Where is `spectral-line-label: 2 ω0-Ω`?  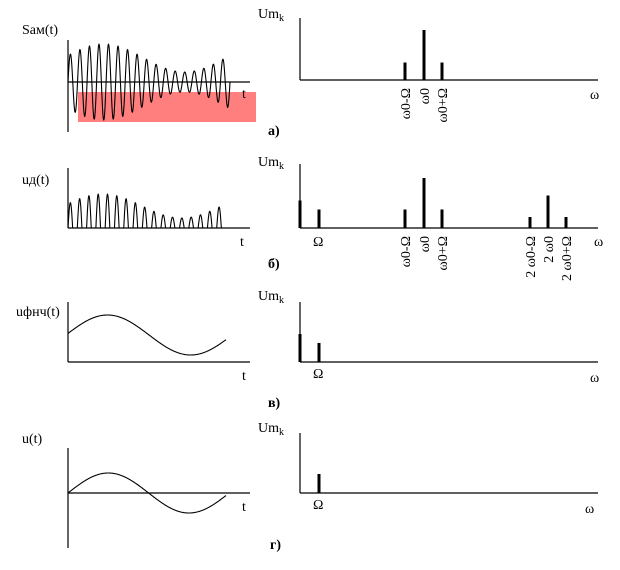
spectral-line-label: 2 ω0-Ω is located at coordinates (531, 257).